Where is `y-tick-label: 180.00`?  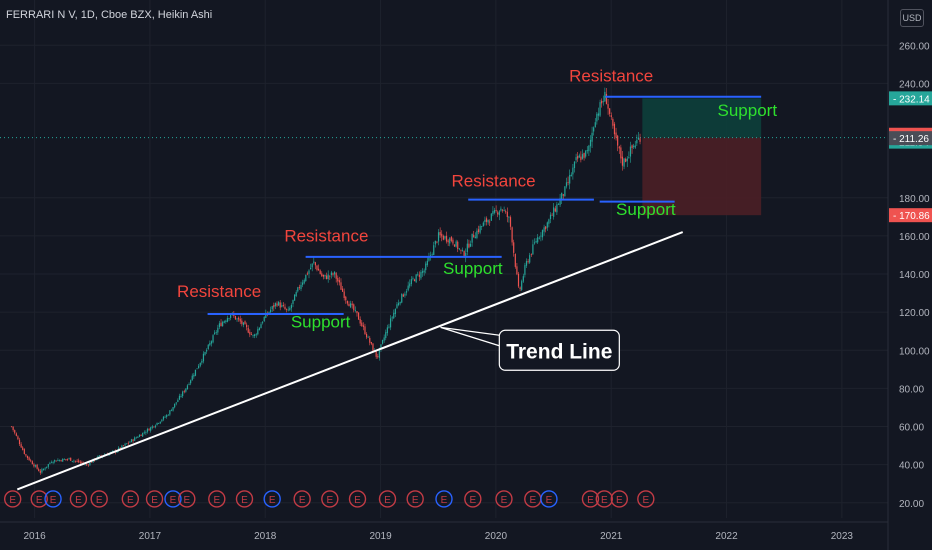 y-tick-label: 180.00 is located at coordinates (914, 199).